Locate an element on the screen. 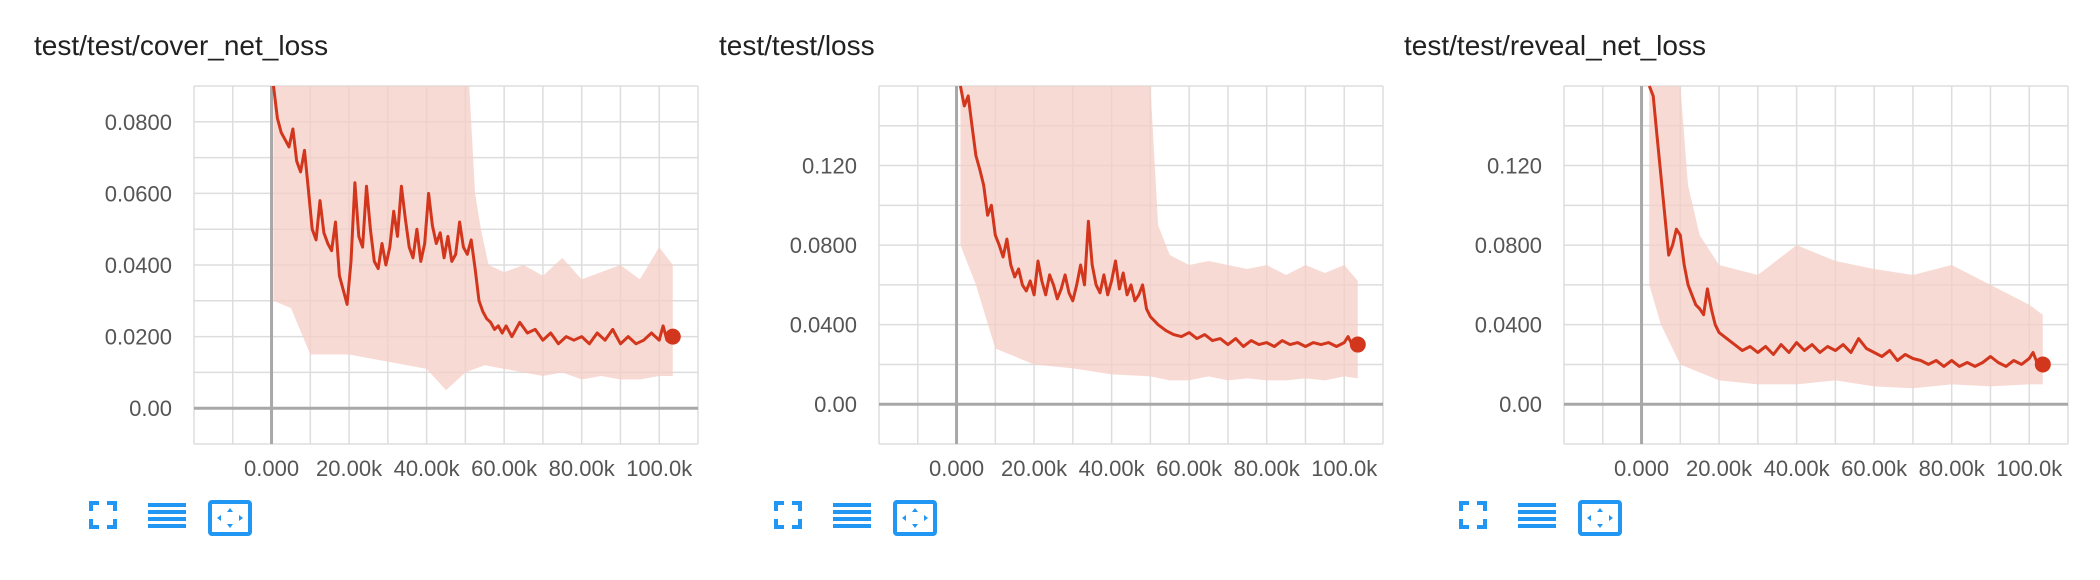 Image resolution: width=2100 pixels, height=580 pixels. chart-title: test/test/reveal_net_loss is located at coordinates (1555, 45).